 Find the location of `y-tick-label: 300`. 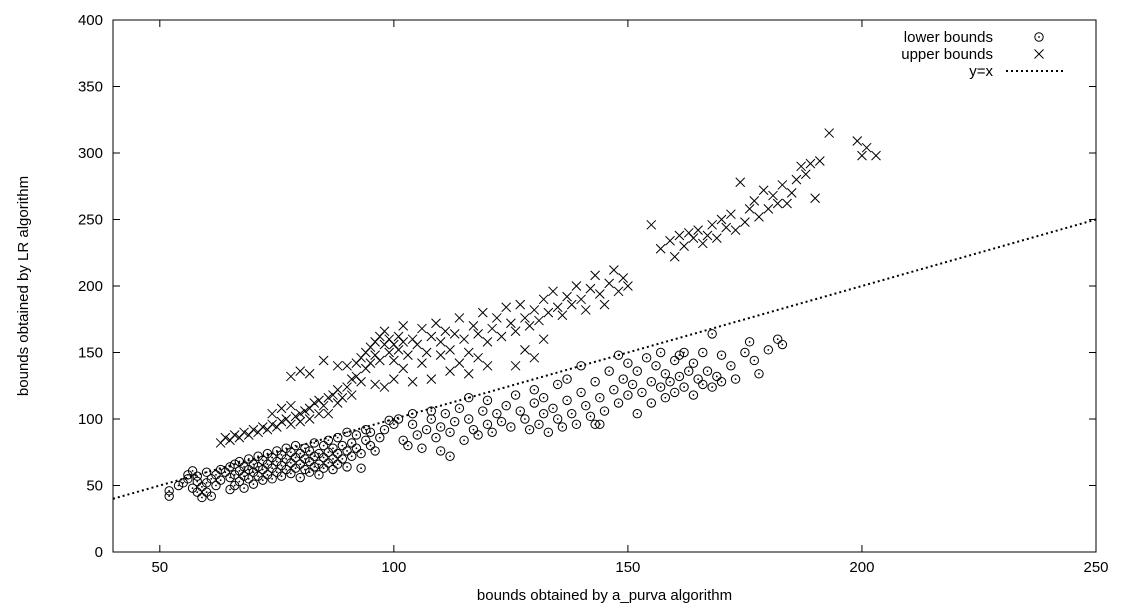

y-tick-label: 300 is located at coordinates (90, 153).